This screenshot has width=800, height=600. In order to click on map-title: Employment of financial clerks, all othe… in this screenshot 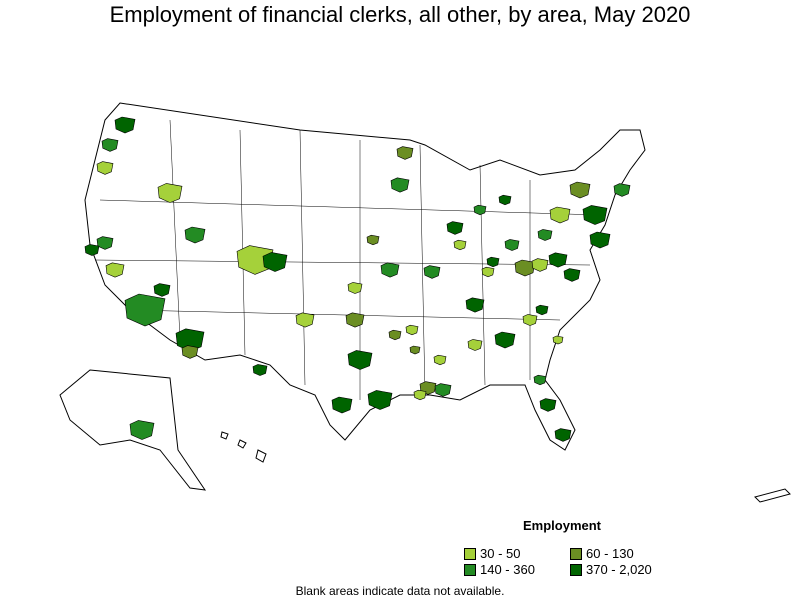, I will do `click(400, 14)`.